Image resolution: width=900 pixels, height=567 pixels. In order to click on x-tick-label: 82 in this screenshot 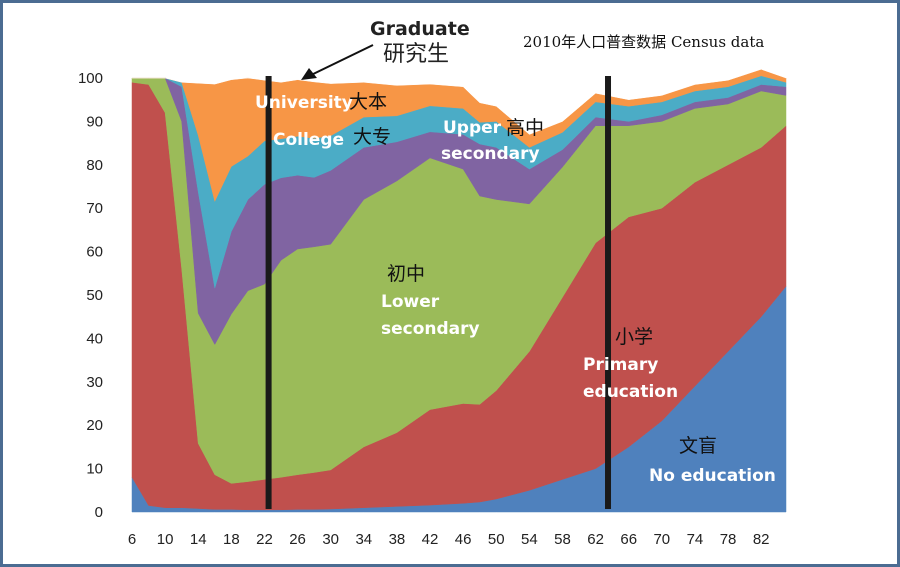, I will do `click(761, 539)`.